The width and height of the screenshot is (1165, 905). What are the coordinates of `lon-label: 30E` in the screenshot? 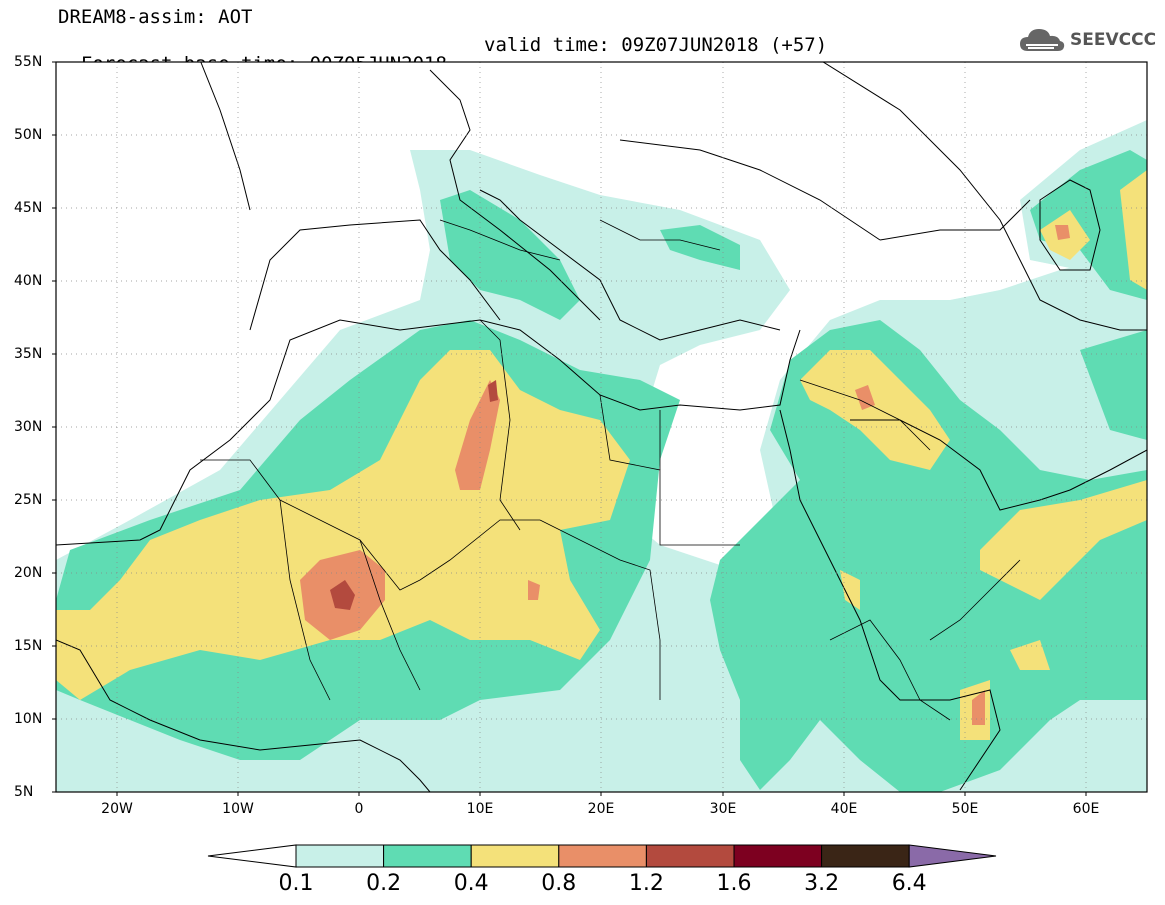 It's located at (723, 809).